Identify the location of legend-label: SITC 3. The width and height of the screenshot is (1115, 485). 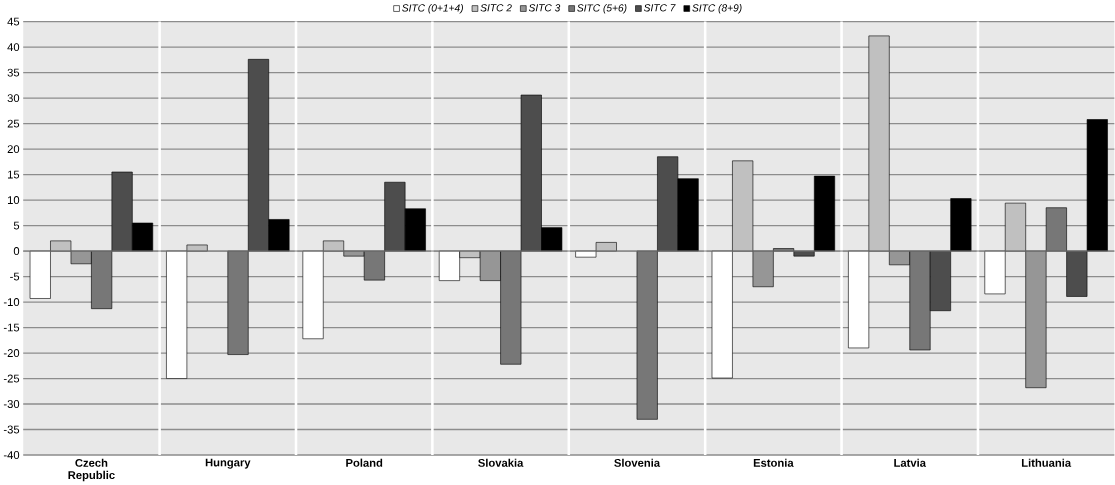
(544, 8).